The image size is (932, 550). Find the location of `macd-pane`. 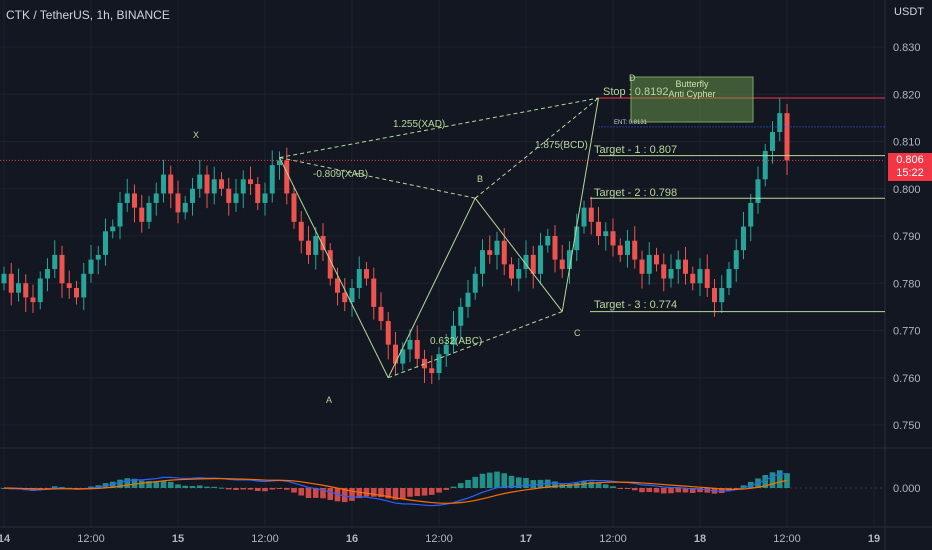

macd-pane is located at coordinates (442, 488).